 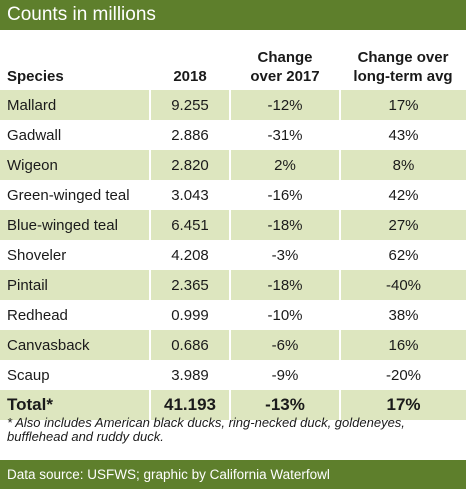 I want to click on table-row: Shoveler 4.208 -3% 62%, so click(x=233, y=255).